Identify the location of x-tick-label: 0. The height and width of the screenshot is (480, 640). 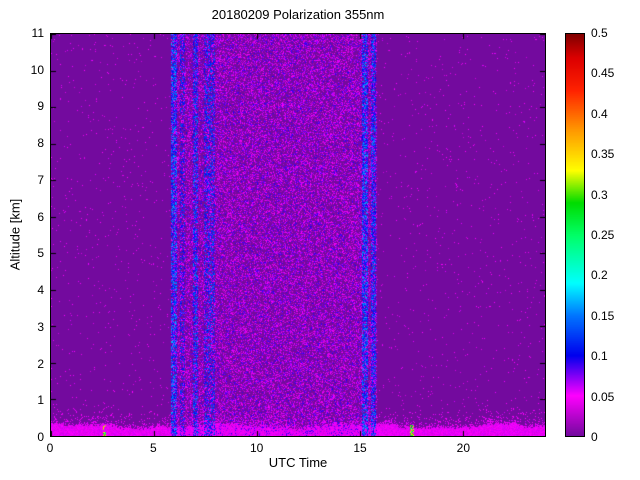
(50, 448).